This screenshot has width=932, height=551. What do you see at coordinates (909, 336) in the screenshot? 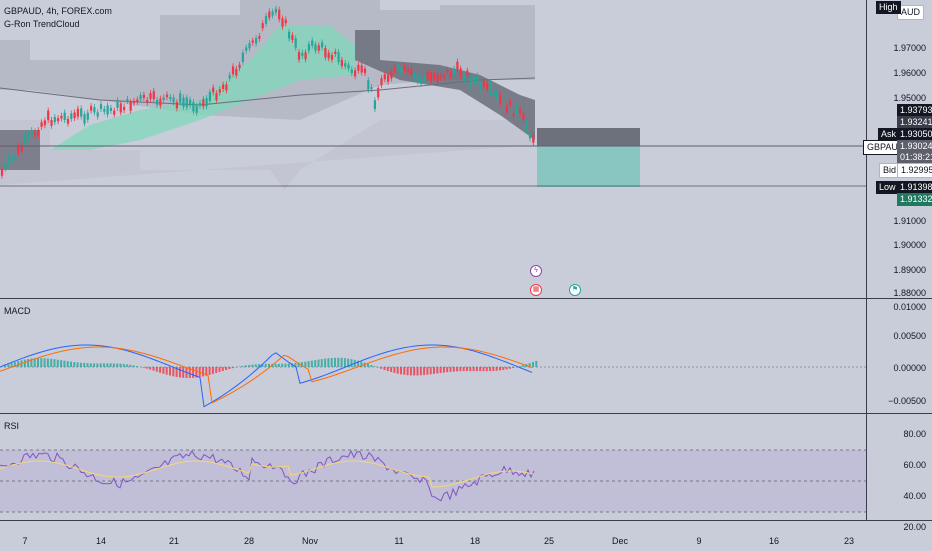
I see `macd-tick: 0.00500` at bounding box center [909, 336].